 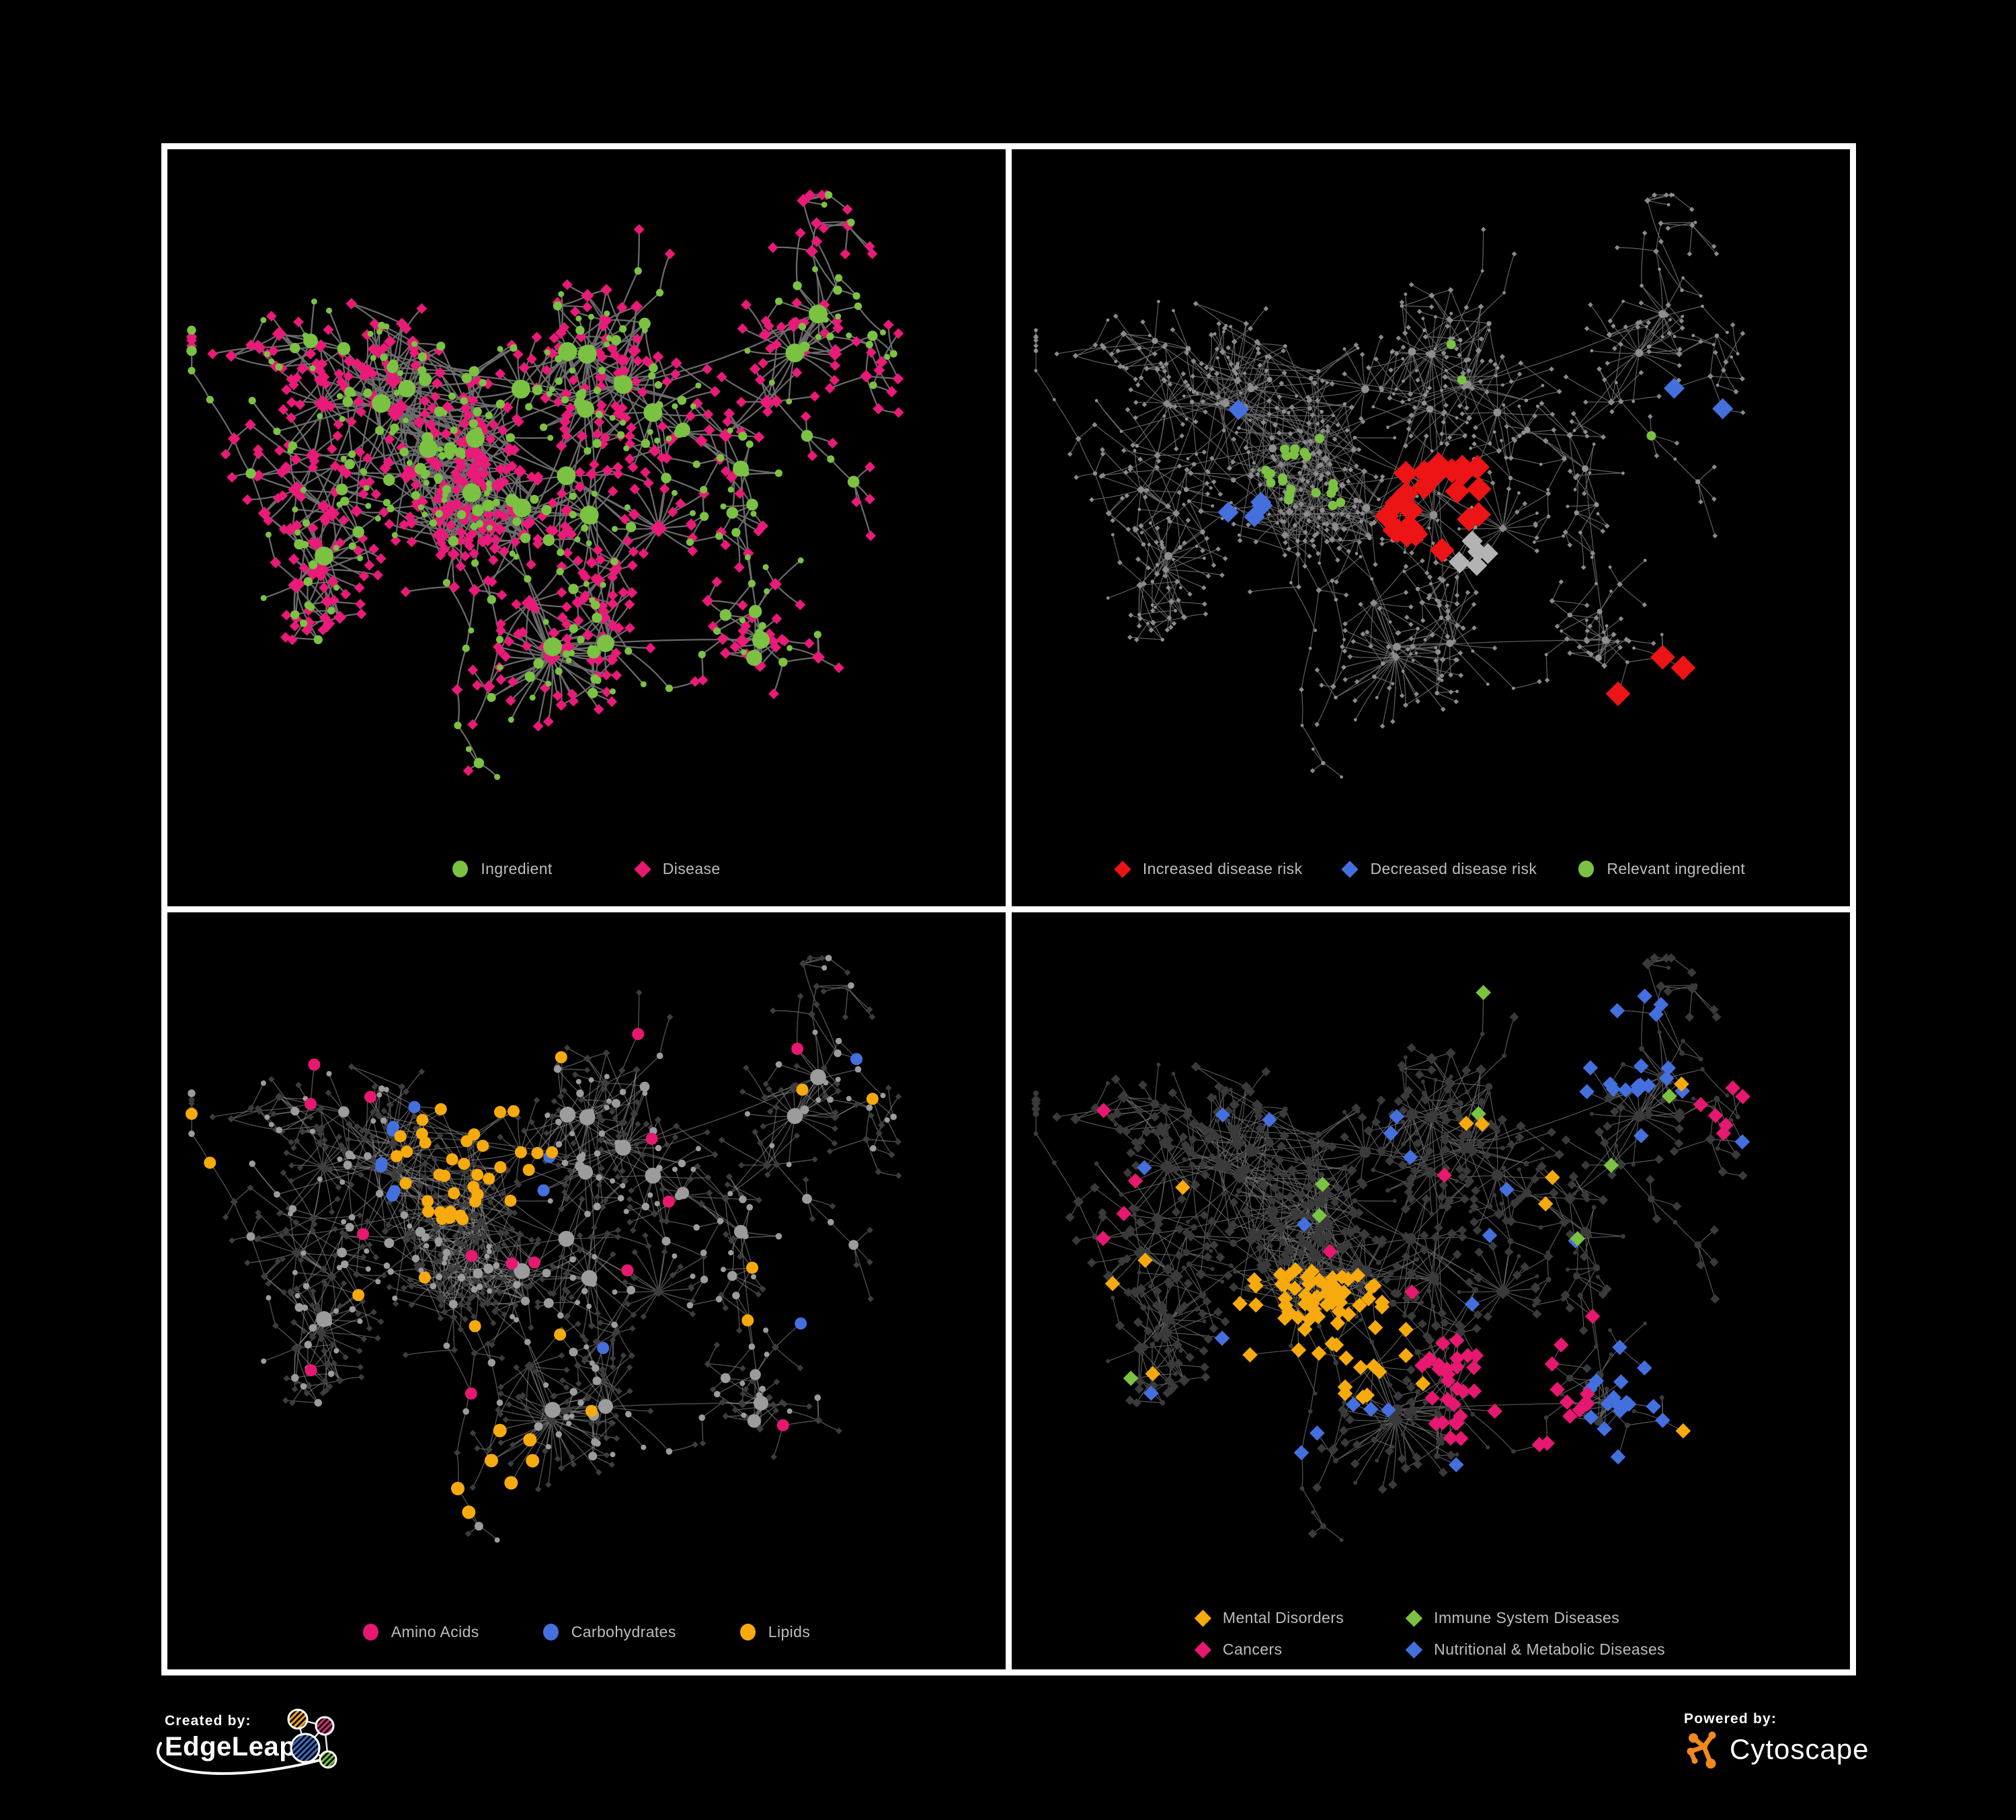 I want to click on network-graph-disease-risk, so click(x=1389, y=485).